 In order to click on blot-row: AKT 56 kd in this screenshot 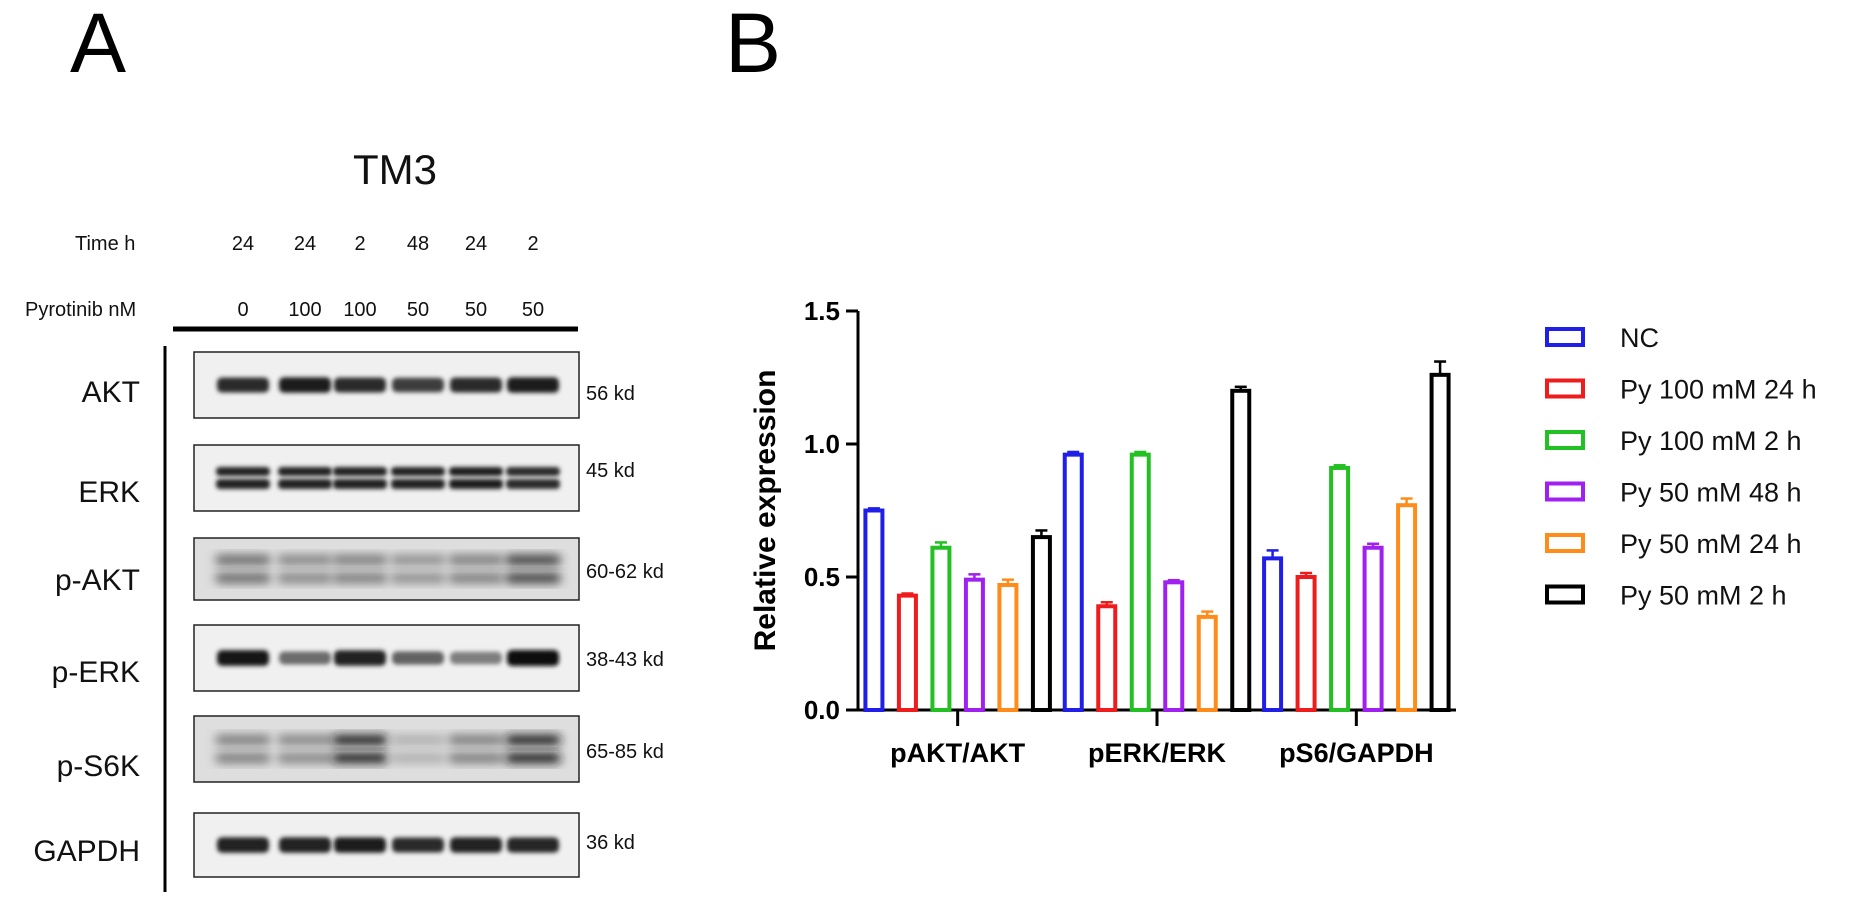, I will do `click(358, 385)`.